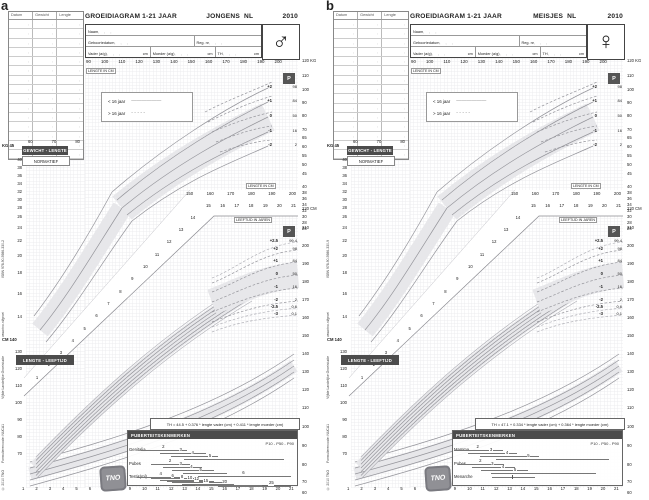  Describe the element at coordinates (630, 263) in the screenshot. I see `right-cm-tick: 190` at that location.